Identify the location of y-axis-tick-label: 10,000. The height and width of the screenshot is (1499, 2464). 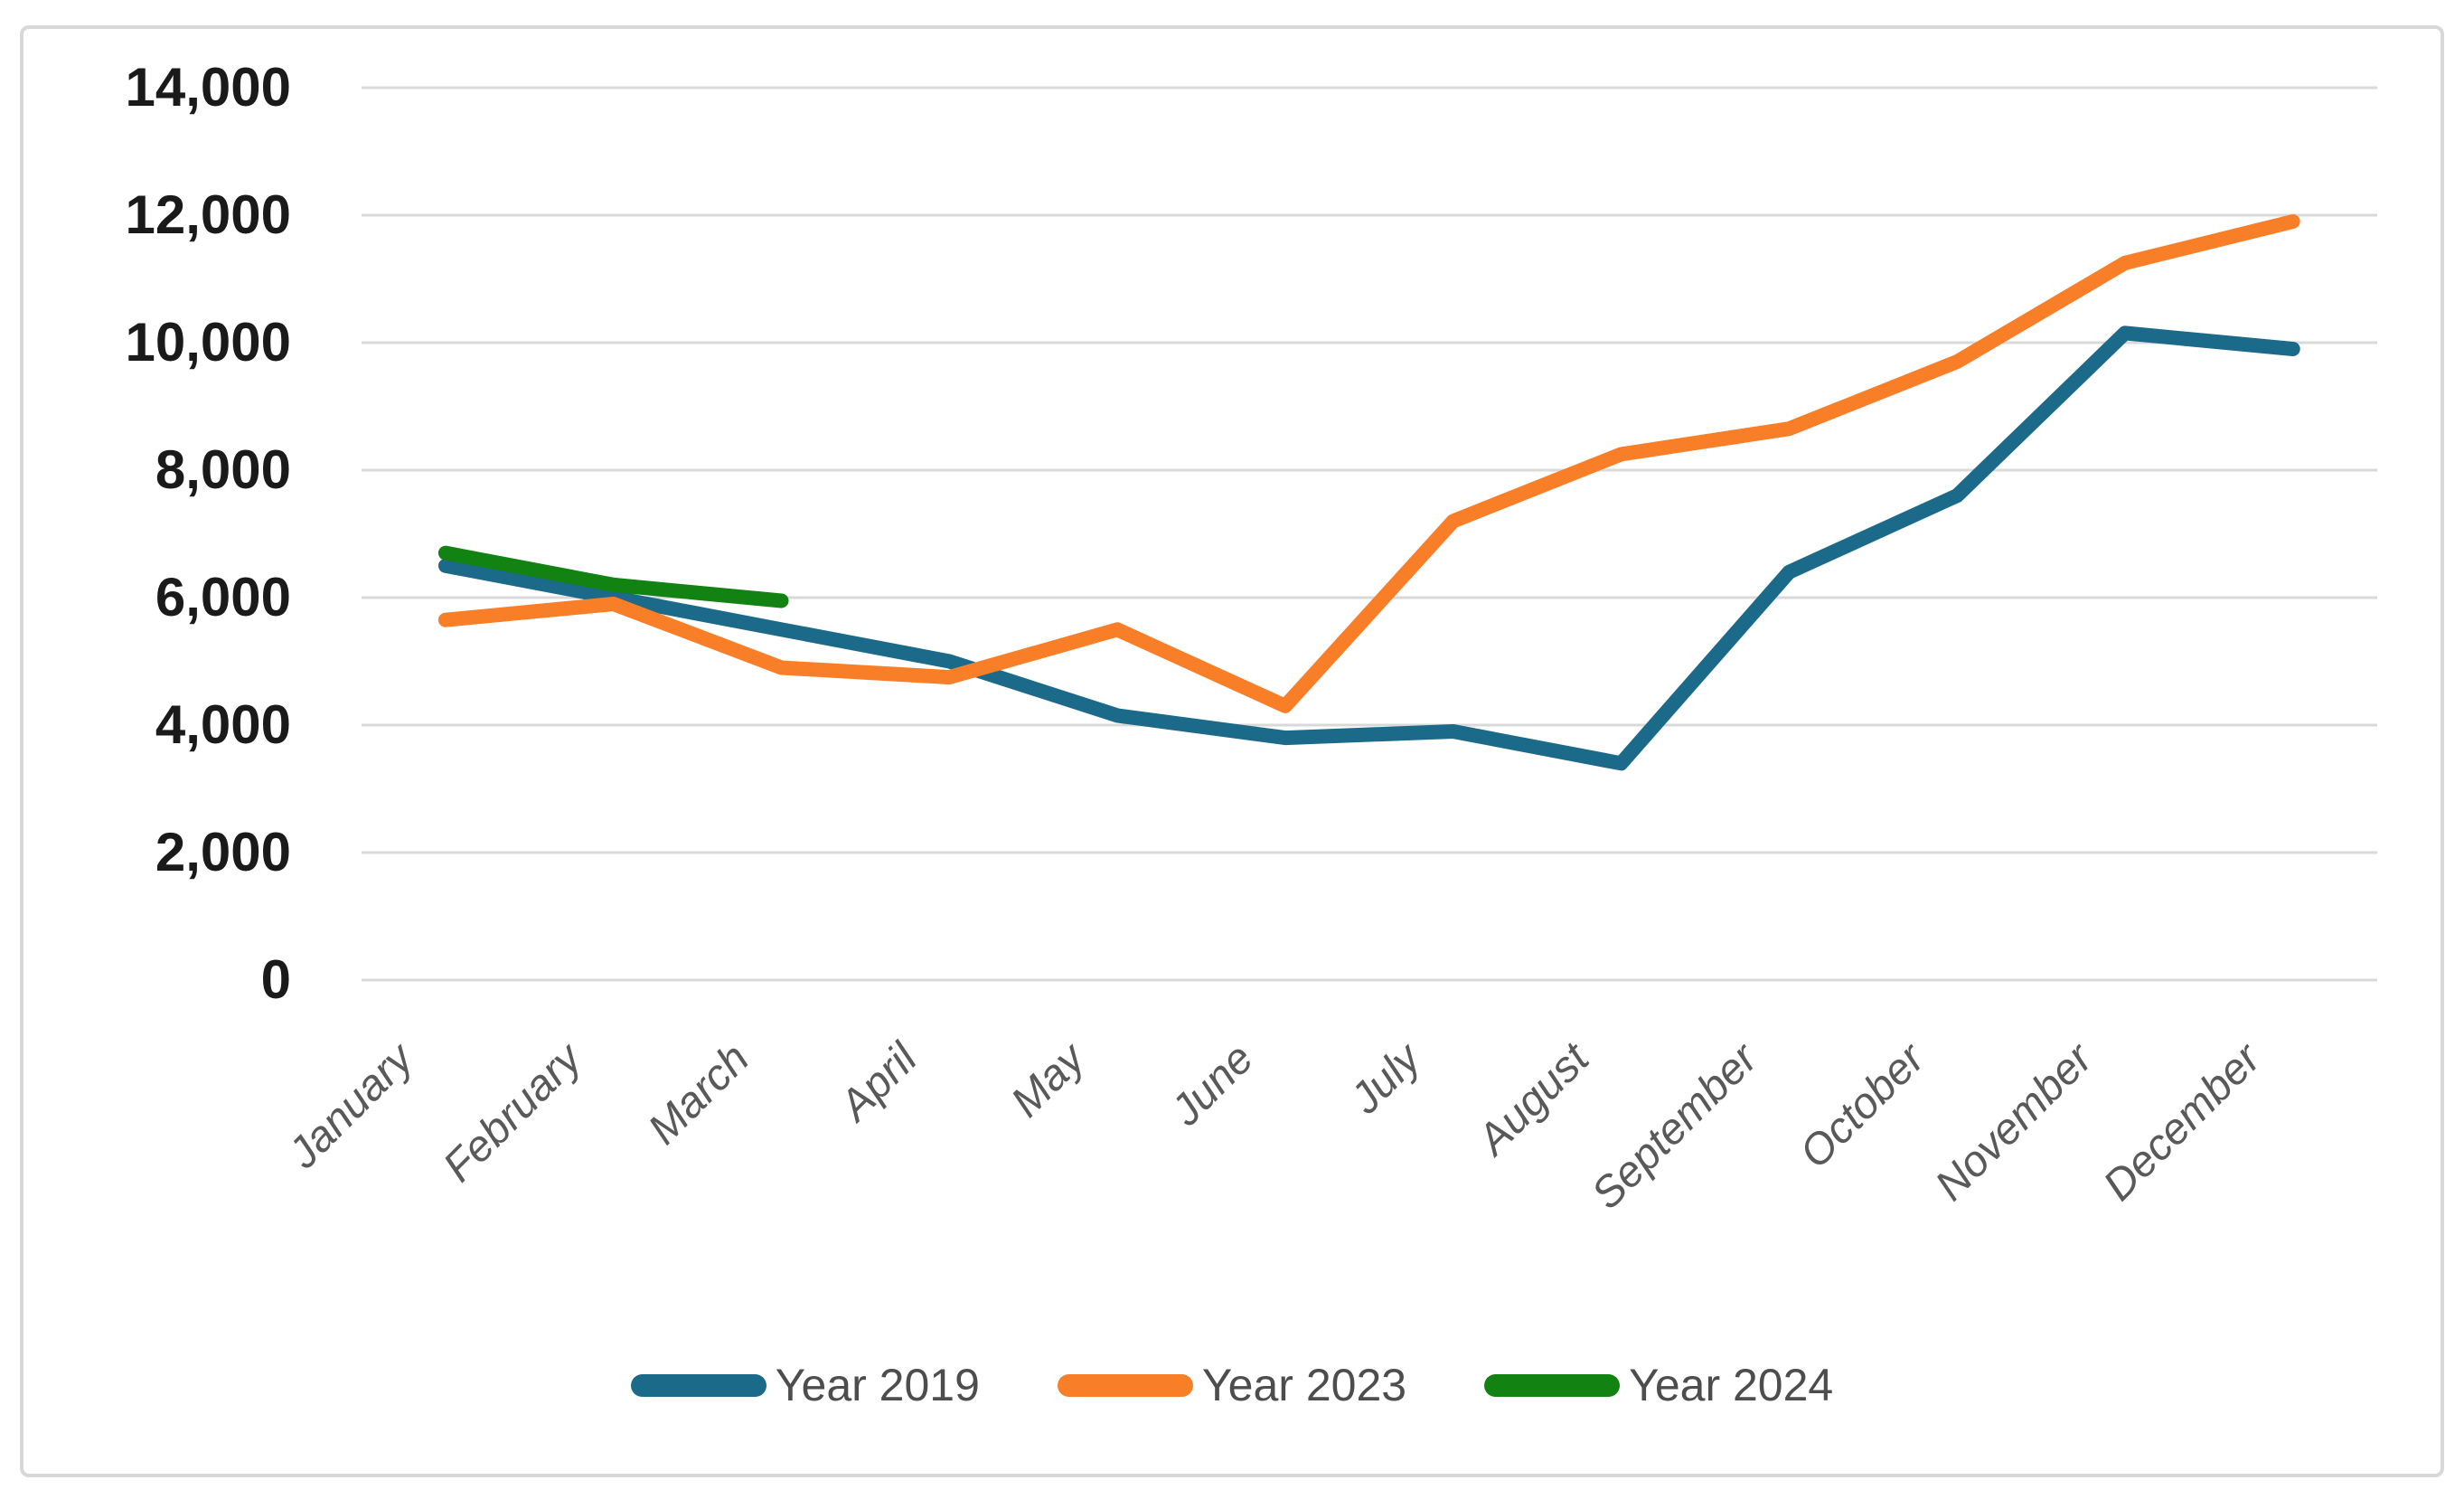
(208, 342).